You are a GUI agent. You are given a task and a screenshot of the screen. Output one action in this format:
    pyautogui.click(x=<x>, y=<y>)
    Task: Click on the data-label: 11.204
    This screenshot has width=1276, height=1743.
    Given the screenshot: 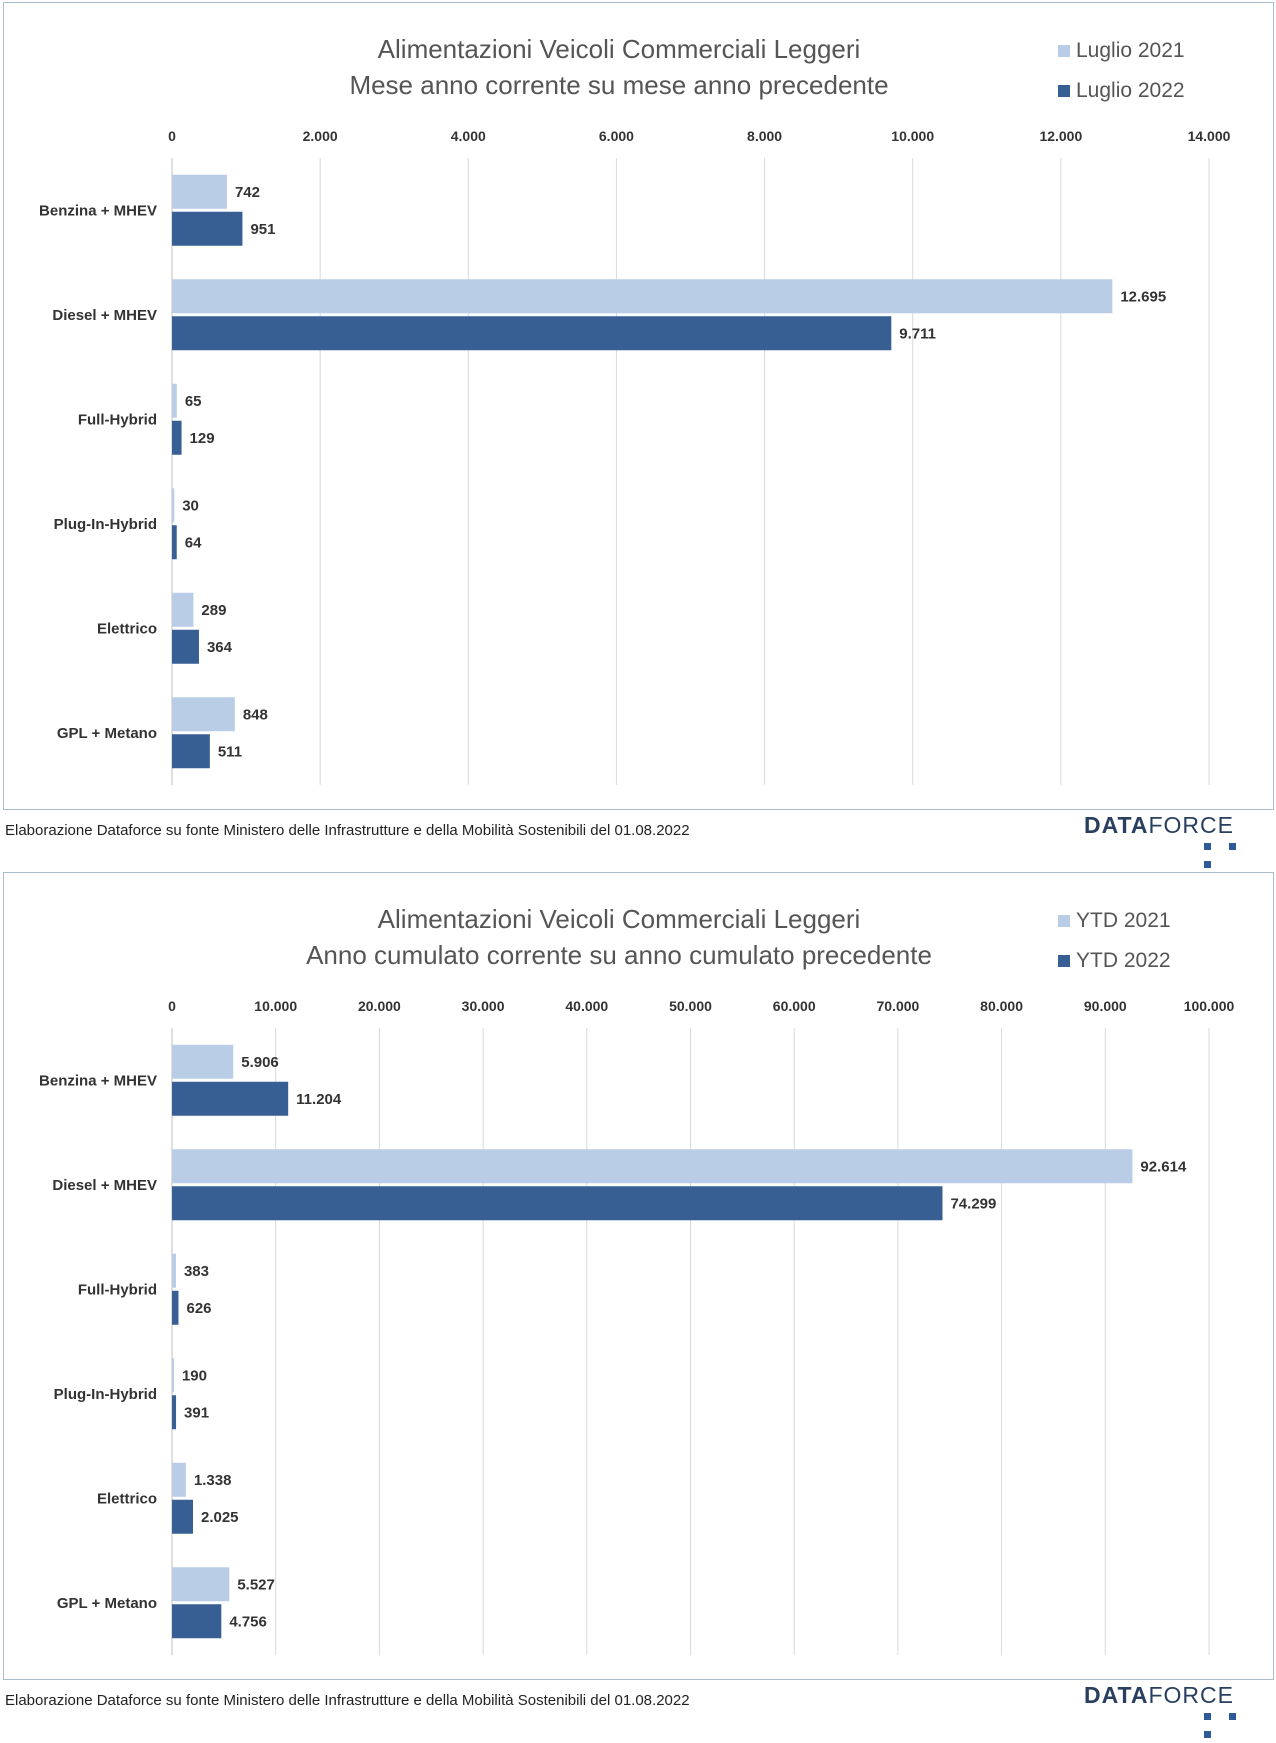 What is the action you would take?
    pyautogui.click(x=319, y=1099)
    